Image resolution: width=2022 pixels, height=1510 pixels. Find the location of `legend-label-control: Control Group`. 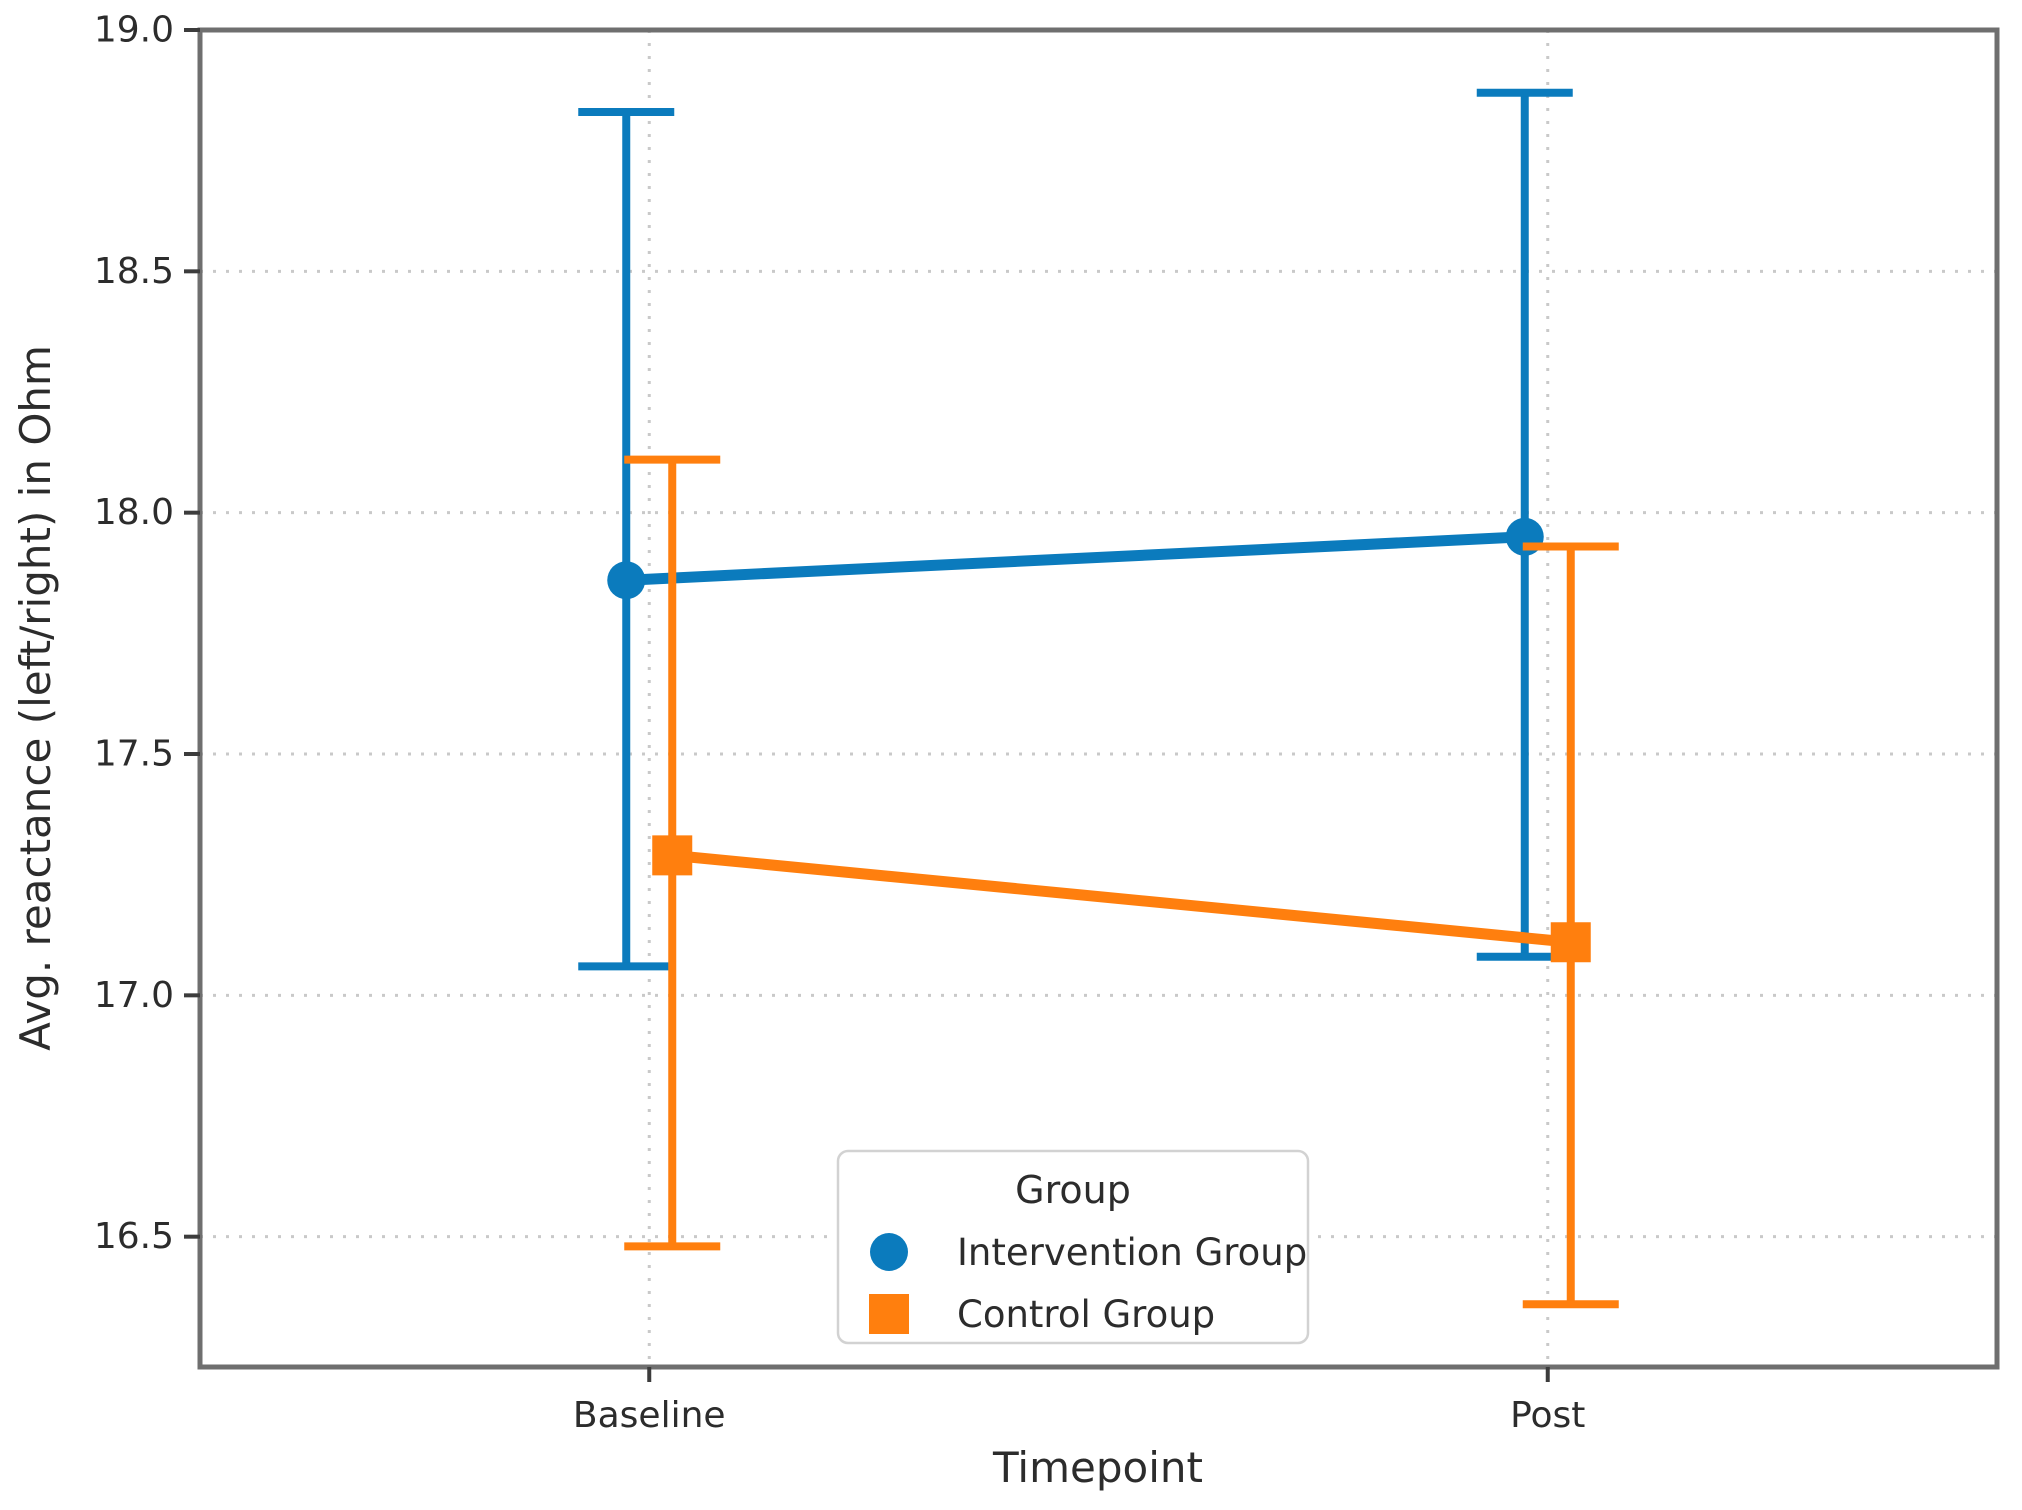

legend-label-control: Control Group is located at coordinates (1086, 1314).